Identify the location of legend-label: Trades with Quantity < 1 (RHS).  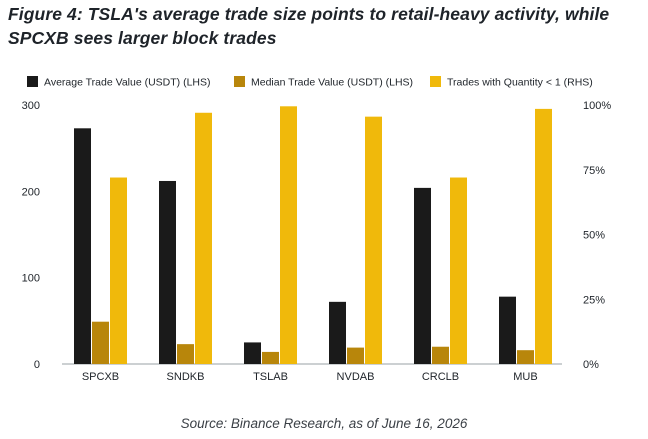
(520, 83).